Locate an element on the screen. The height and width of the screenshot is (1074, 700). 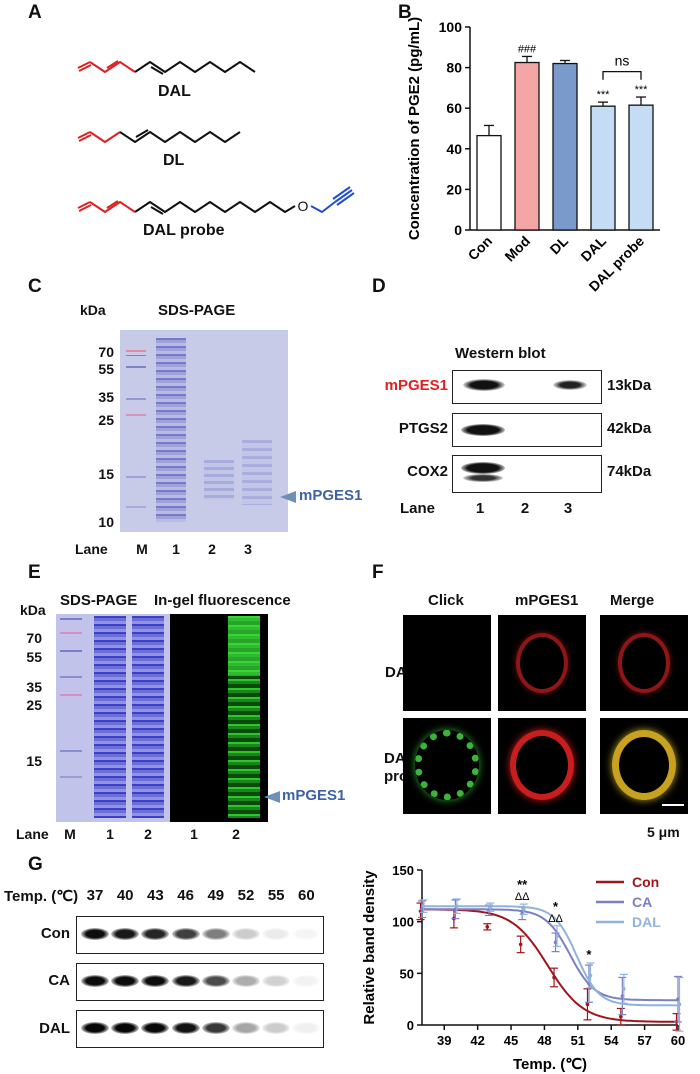
lane1-smear-e is located at coordinates (110, 717).